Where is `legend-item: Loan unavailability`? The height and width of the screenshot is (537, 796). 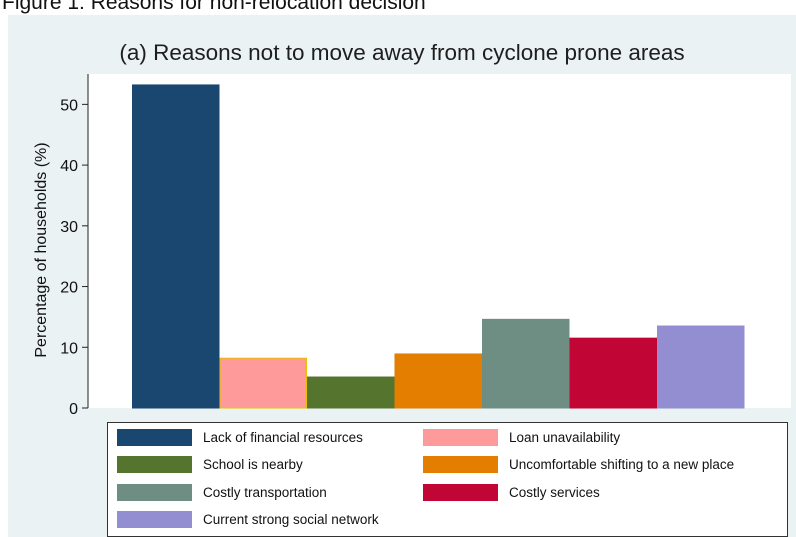
legend-item: Loan unavailability is located at coordinates (521, 437).